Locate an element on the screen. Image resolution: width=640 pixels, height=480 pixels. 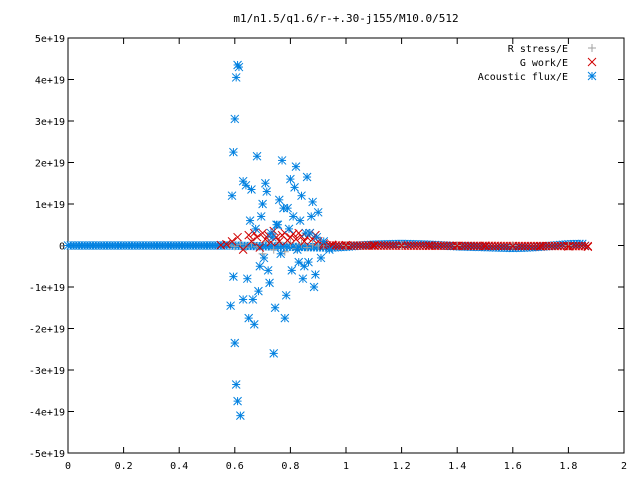
x-tick-label: 1 is located at coordinates (346, 466).